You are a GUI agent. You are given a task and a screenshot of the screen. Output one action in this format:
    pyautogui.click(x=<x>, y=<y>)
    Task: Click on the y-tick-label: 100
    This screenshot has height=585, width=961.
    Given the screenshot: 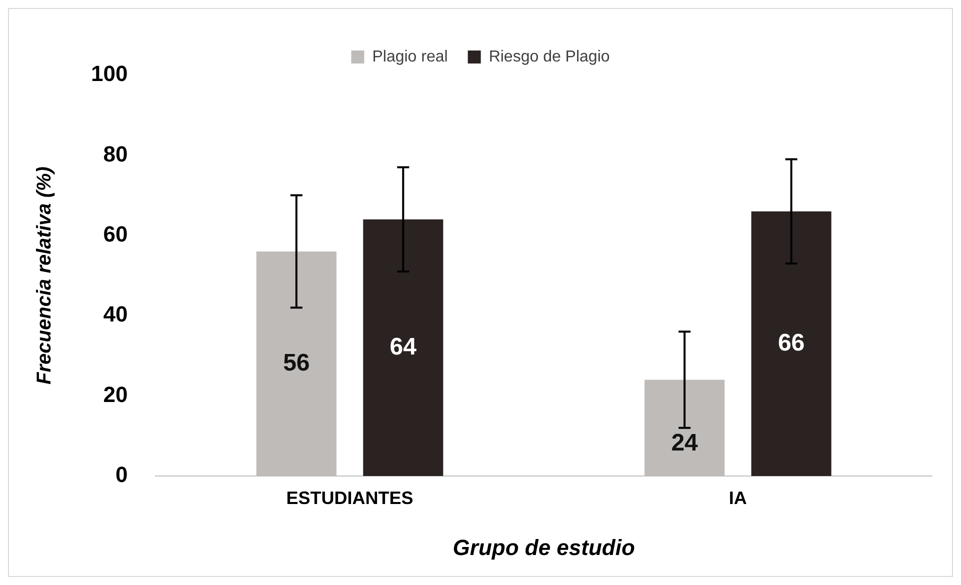 What is the action you would take?
    pyautogui.click(x=109, y=73)
    